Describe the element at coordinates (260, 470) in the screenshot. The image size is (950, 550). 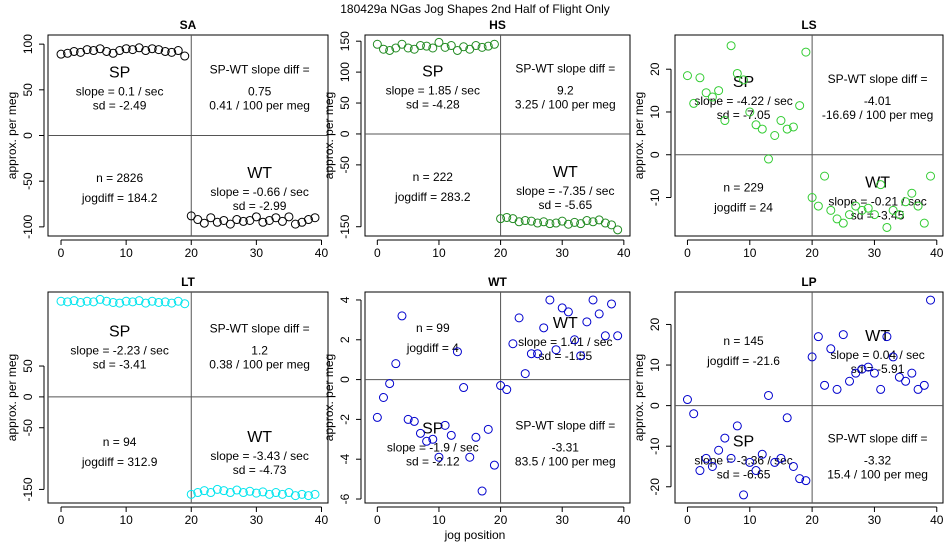
I see `wt-sd: sd = -4.73` at that location.